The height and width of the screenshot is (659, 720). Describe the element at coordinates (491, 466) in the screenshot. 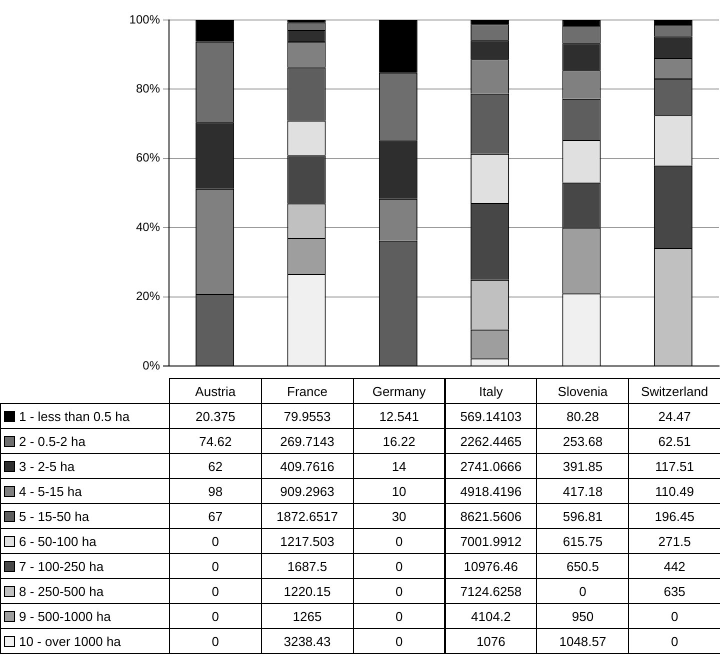

I see `data-label: 2741.0666` at that location.